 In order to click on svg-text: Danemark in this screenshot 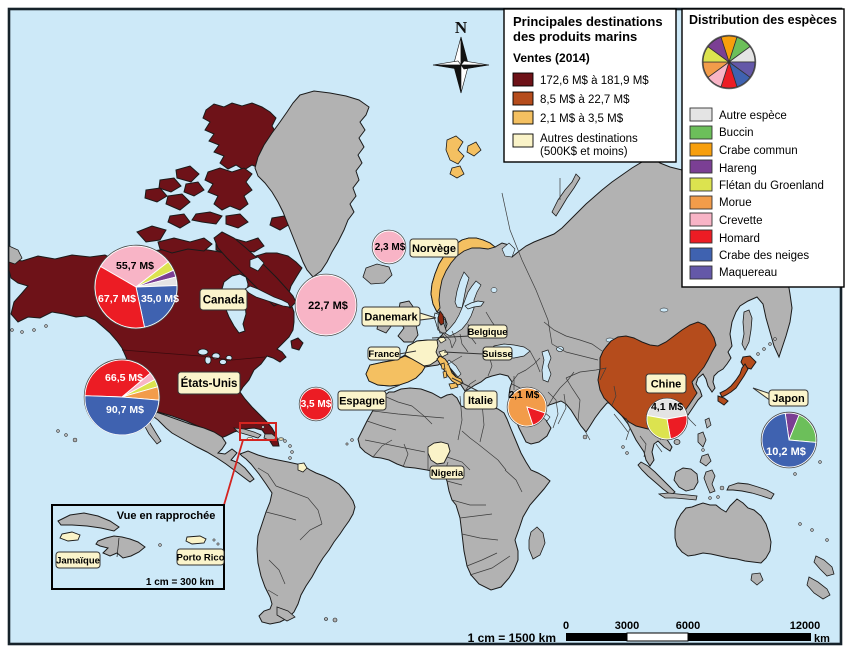, I will do `click(391, 317)`.